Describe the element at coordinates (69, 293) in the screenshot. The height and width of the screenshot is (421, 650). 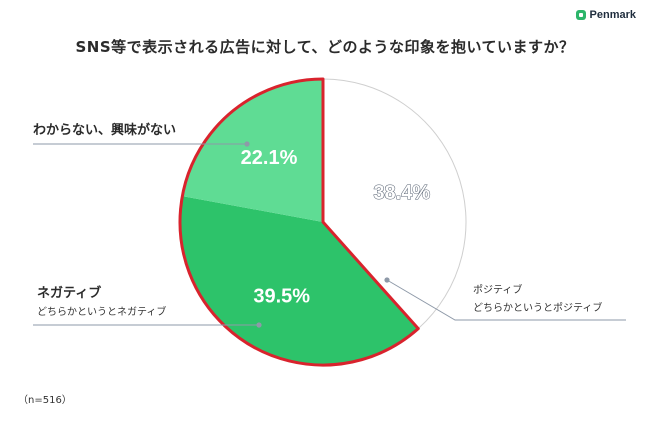
I see `label-negative: ネガティブ` at that location.